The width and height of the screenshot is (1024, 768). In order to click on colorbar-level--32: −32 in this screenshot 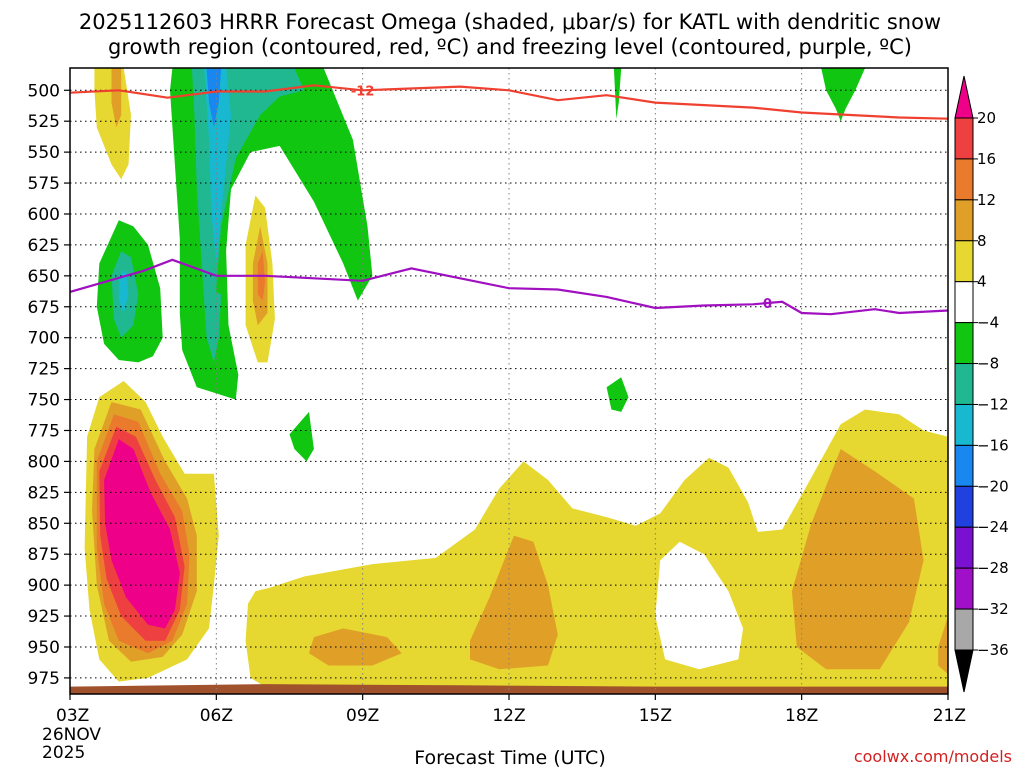, I will do `click(993, 609)`.